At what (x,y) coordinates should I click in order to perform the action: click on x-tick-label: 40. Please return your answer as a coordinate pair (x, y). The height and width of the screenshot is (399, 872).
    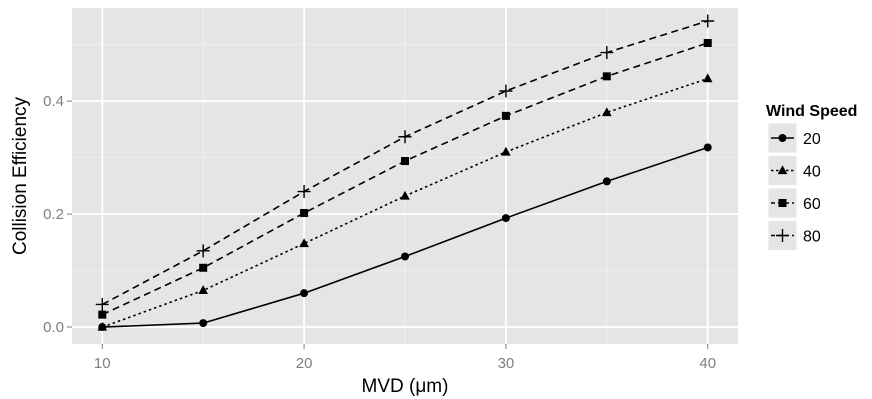
    Looking at the image, I should click on (707, 363).